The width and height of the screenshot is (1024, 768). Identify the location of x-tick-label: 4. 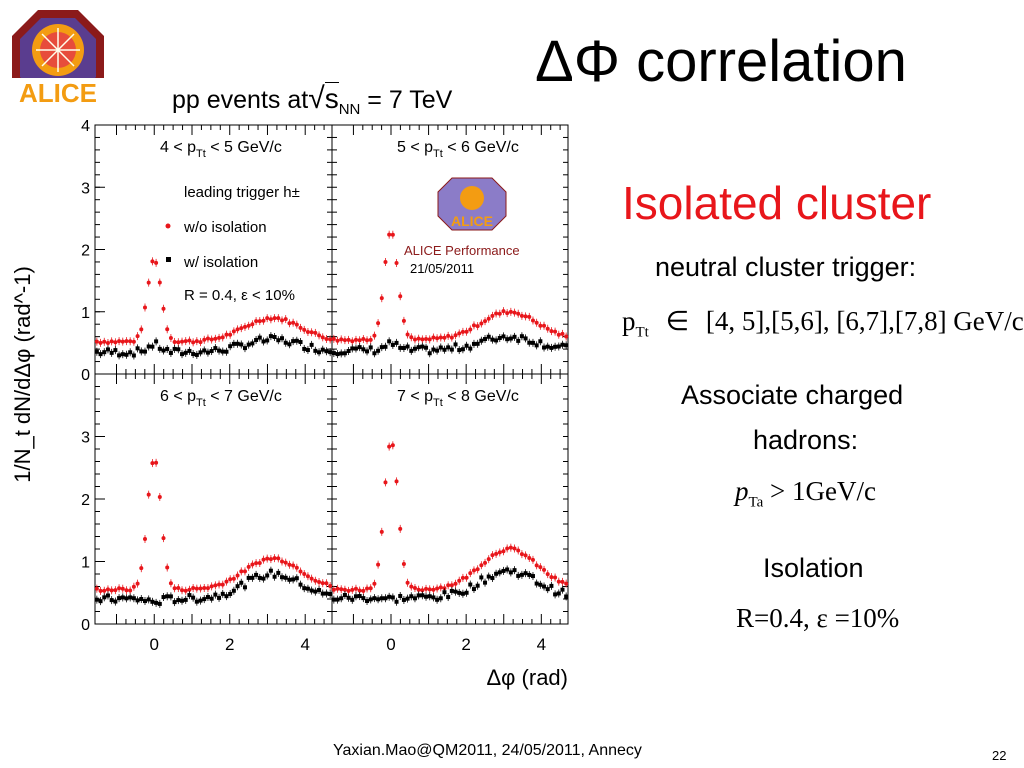
(304, 644).